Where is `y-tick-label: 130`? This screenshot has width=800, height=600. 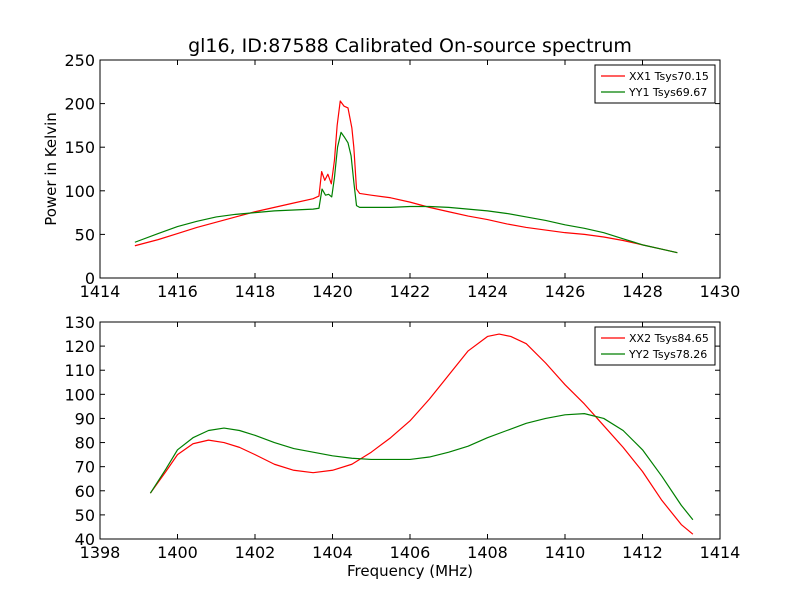 y-tick-label: 130 is located at coordinates (79, 322).